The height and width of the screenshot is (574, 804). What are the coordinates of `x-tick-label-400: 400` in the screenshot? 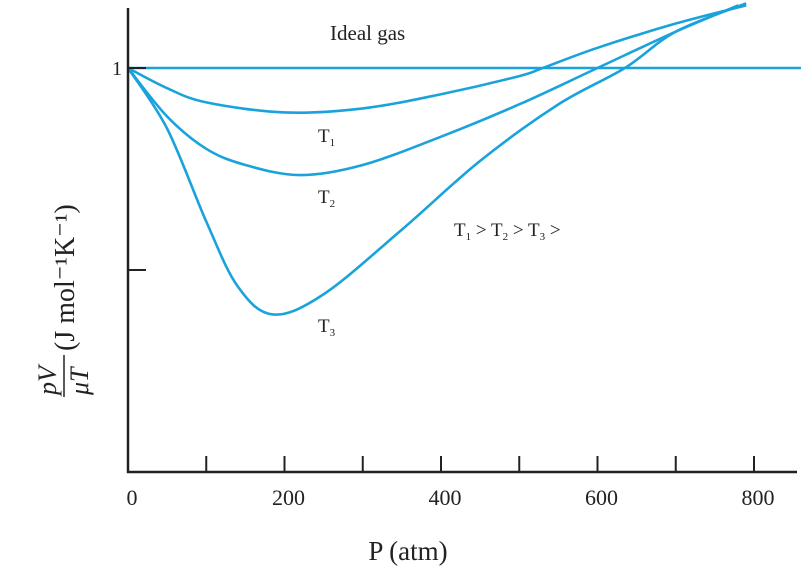 It's located at (445, 497).